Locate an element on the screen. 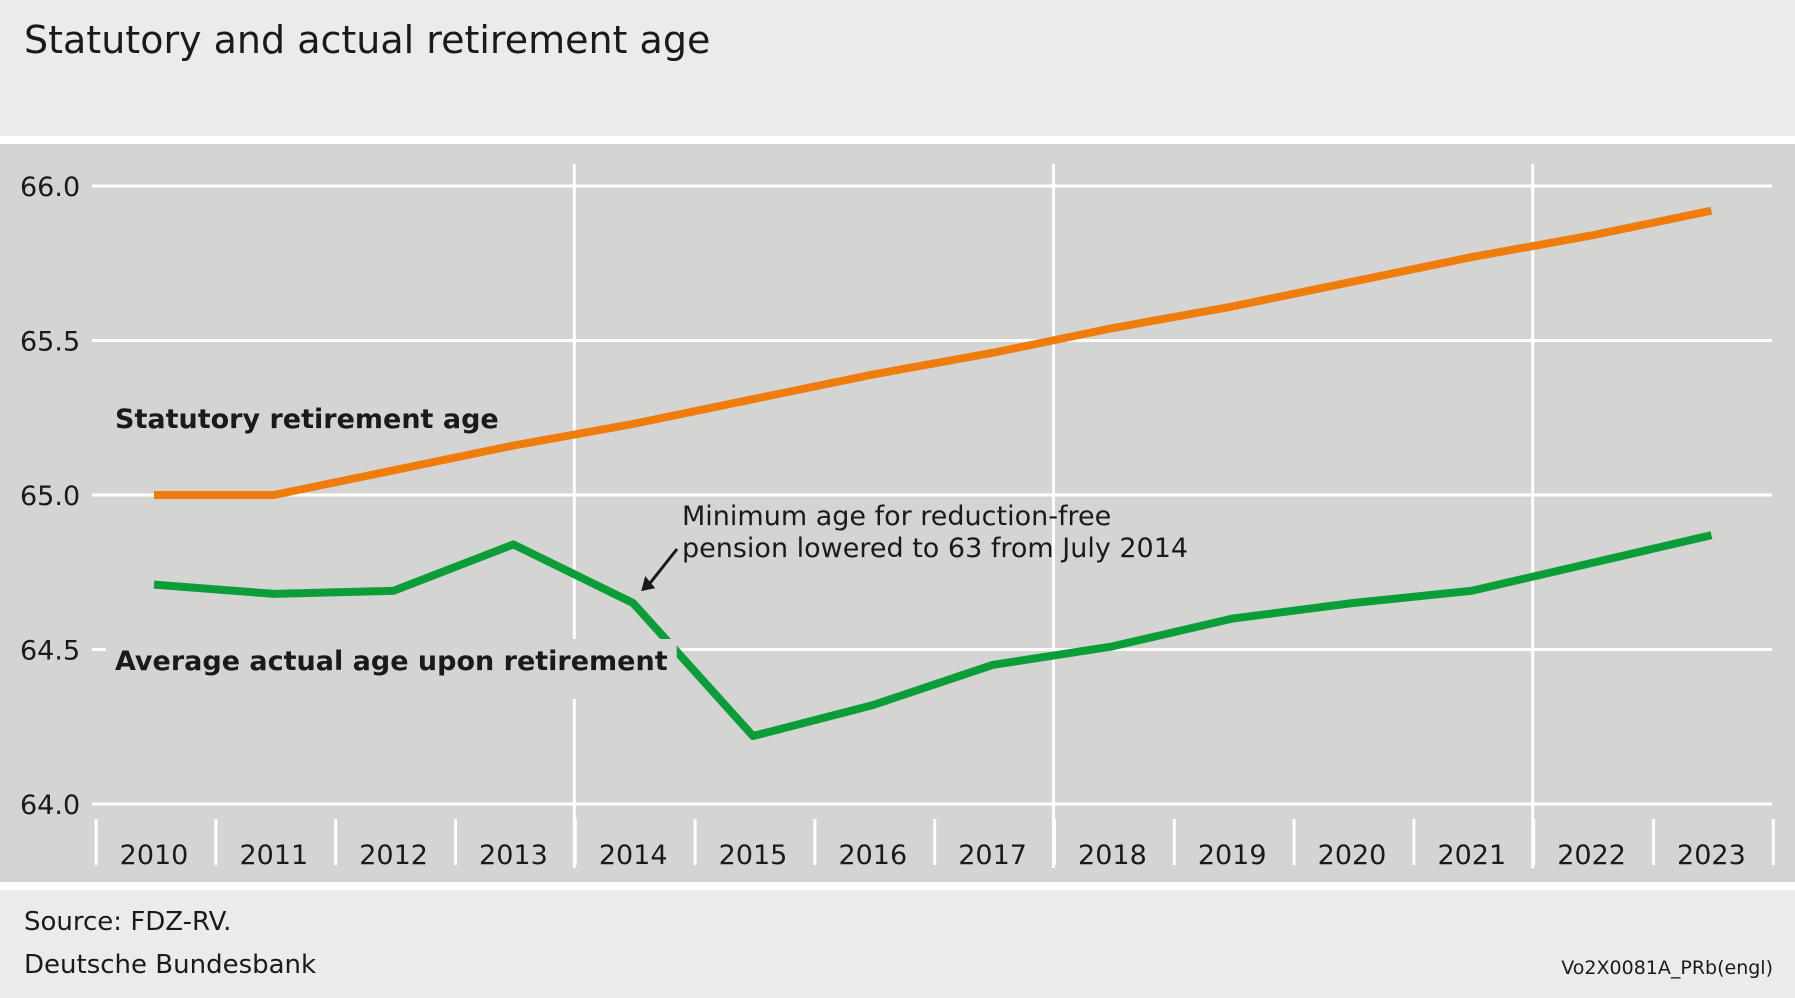  x-tick-label: 2019 is located at coordinates (1232, 855).